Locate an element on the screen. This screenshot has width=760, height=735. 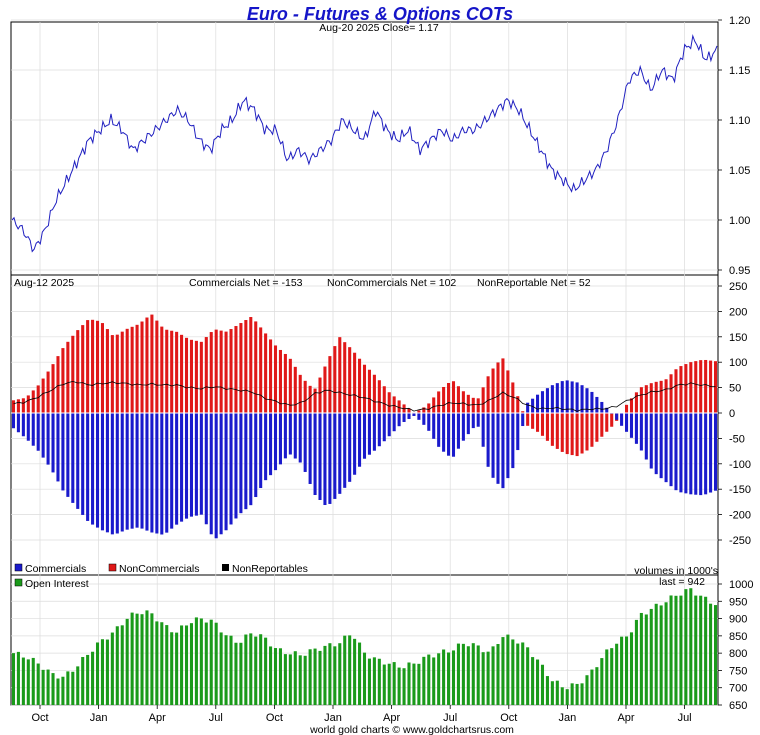
y-tick-label: 100 is located at coordinates (738, 363).